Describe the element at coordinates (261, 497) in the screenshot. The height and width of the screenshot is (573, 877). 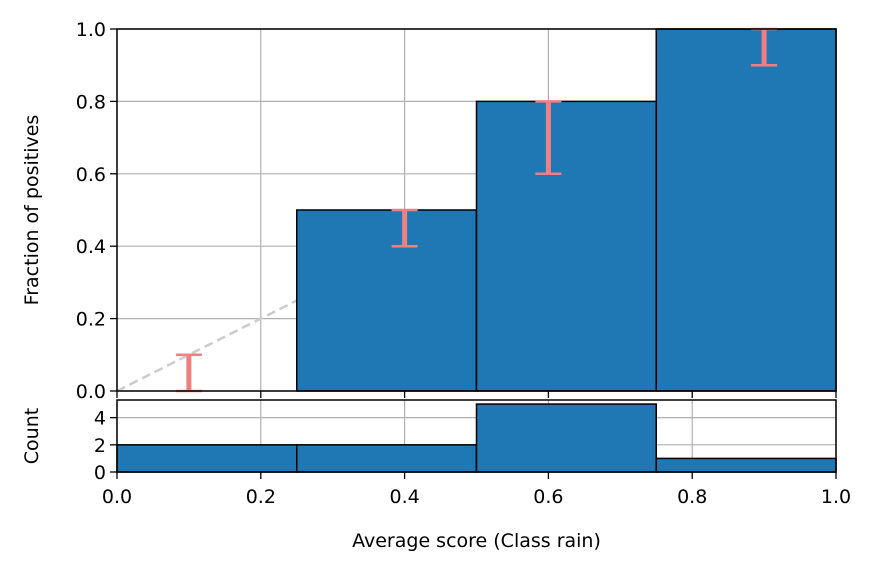
I see `x-tick-label: 0.2` at that location.